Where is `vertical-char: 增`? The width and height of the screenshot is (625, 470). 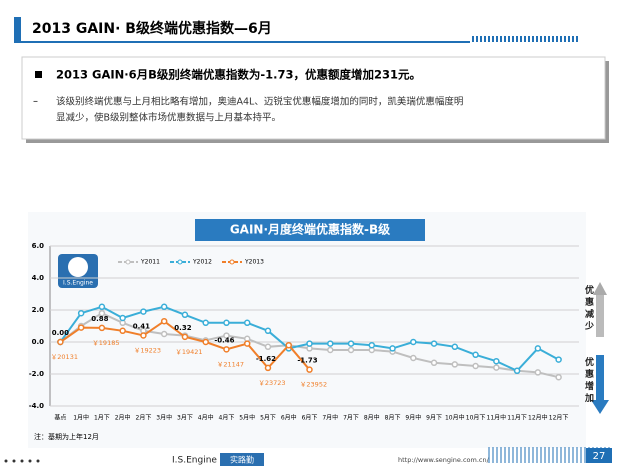
vertical-char: 增 is located at coordinates (589, 386).